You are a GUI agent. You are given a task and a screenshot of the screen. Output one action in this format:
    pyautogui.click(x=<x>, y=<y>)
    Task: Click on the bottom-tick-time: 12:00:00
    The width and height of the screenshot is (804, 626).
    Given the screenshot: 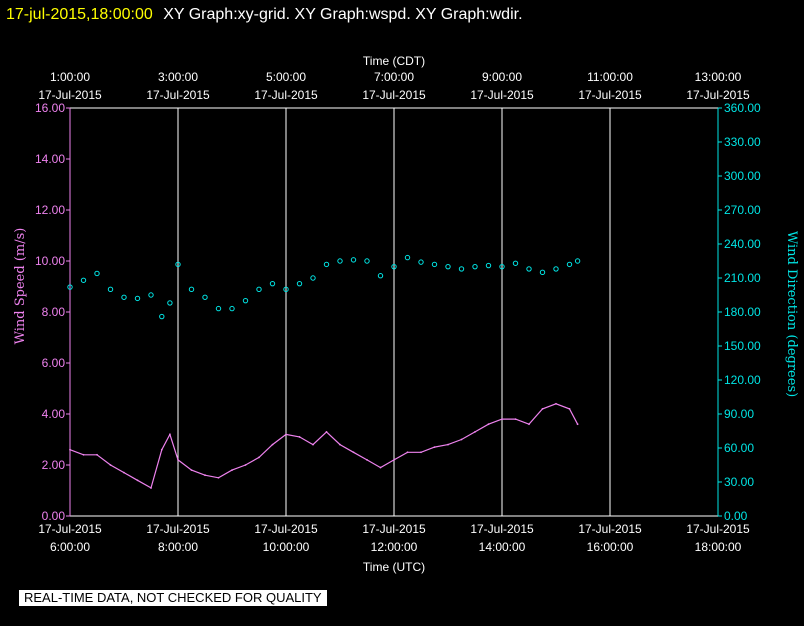 What is the action you would take?
    pyautogui.click(x=394, y=547)
    